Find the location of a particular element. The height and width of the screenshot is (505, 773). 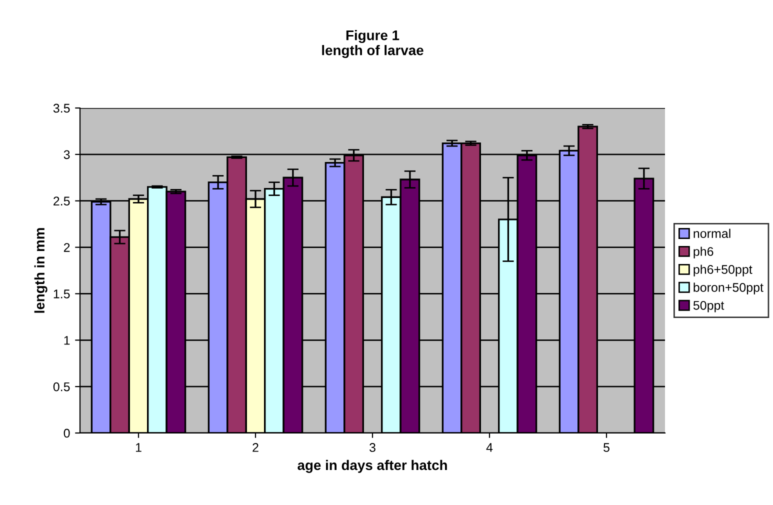

legend-label: boron+50ppt is located at coordinates (729, 288).